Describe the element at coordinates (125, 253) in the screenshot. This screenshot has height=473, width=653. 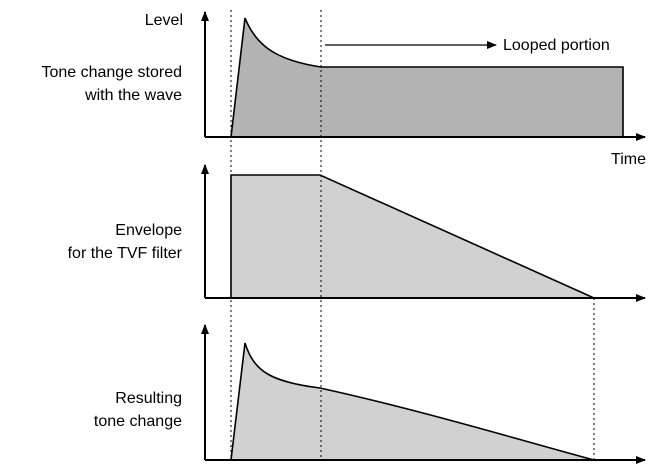
I see `panel2-label-line2: for the TVF filter` at that location.